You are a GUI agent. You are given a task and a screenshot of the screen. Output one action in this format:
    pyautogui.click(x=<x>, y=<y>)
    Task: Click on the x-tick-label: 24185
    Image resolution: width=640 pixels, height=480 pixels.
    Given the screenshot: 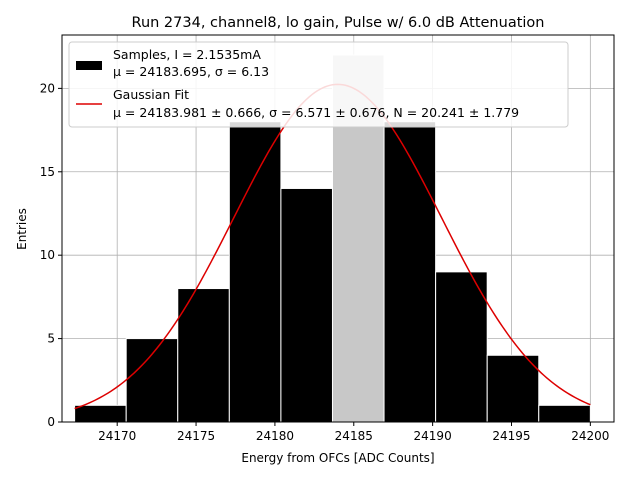 What is the action you would take?
    pyautogui.click(x=354, y=436)
    